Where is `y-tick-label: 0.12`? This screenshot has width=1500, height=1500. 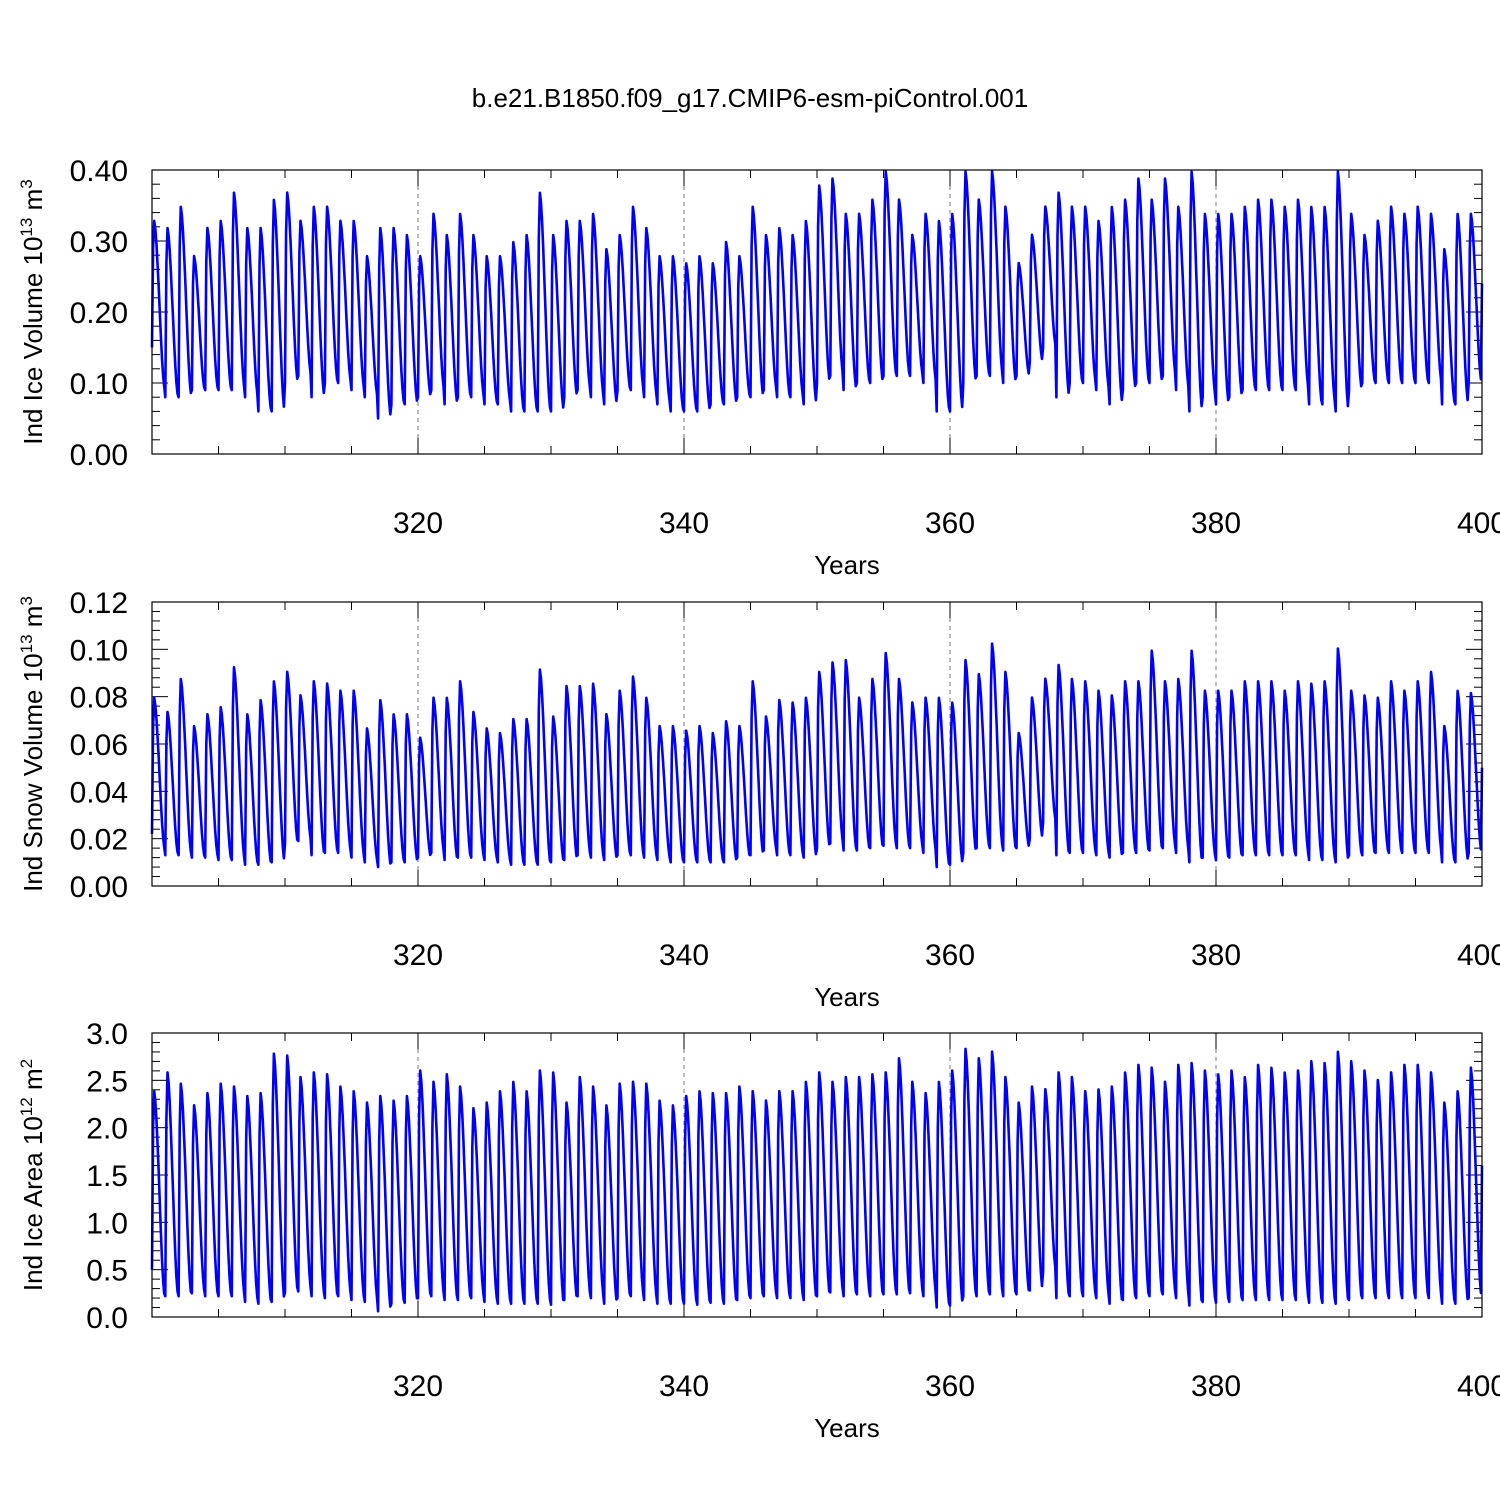 y-tick-label: 0.12 is located at coordinates (99, 603).